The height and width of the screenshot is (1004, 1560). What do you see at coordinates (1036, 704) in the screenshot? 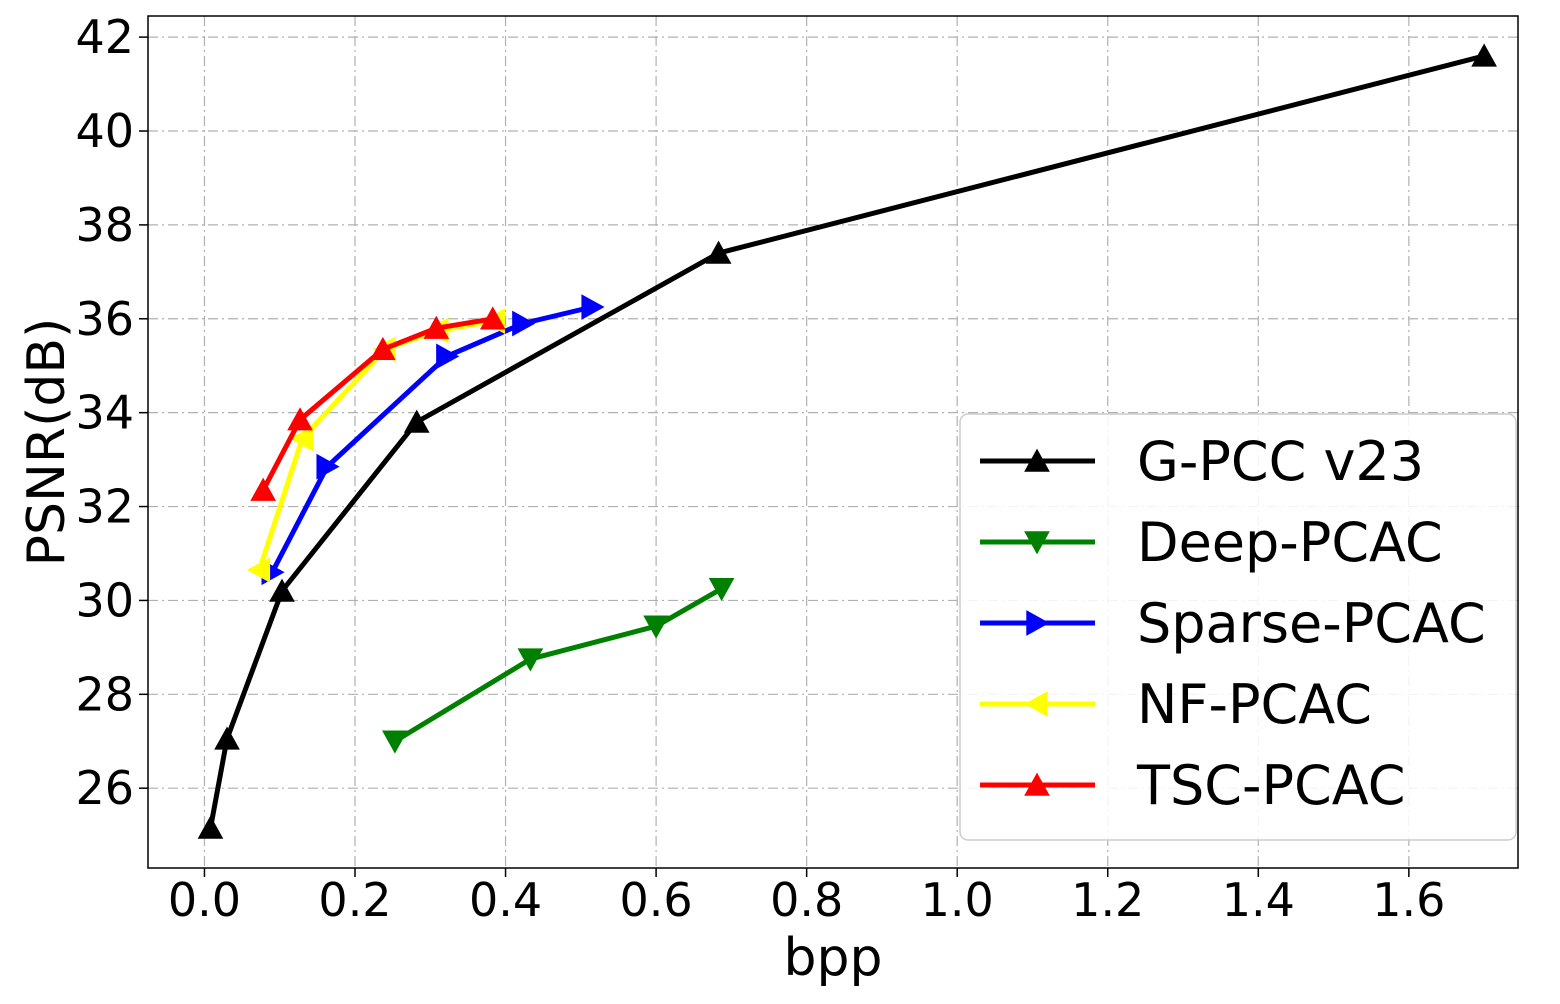
I see `legend-marker-nf-pcac` at bounding box center [1036, 704].